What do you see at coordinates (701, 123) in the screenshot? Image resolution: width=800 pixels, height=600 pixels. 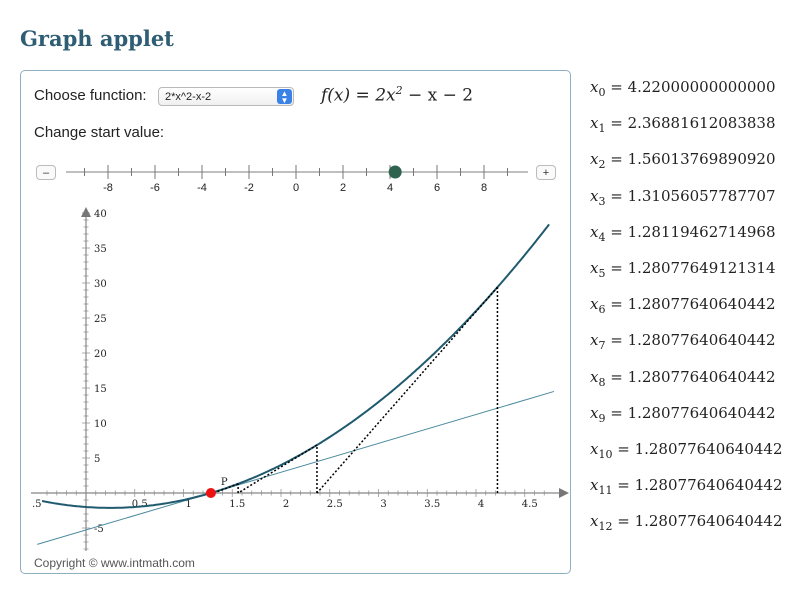 I see `iteration-value: 2.36881612083838` at bounding box center [701, 123].